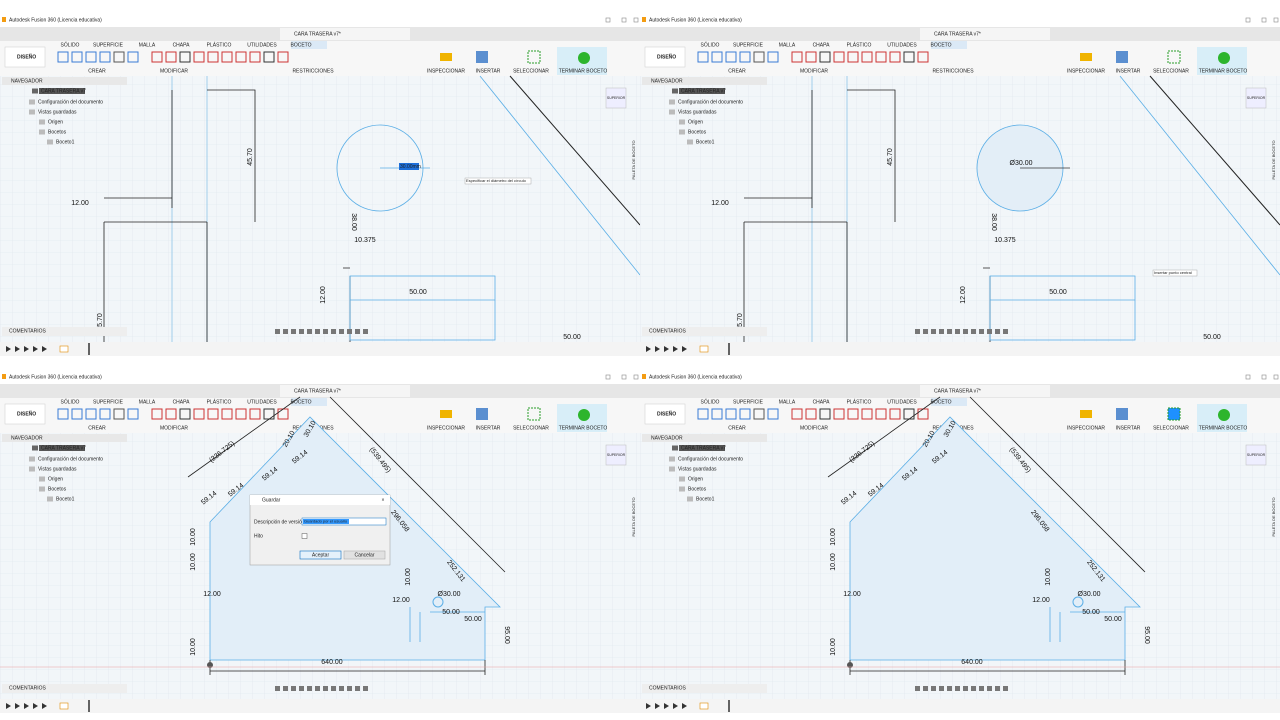 Image resolution: width=1280 pixels, height=720 pixels. I want to click on toolbar-group: CREAR, so click(97, 428).